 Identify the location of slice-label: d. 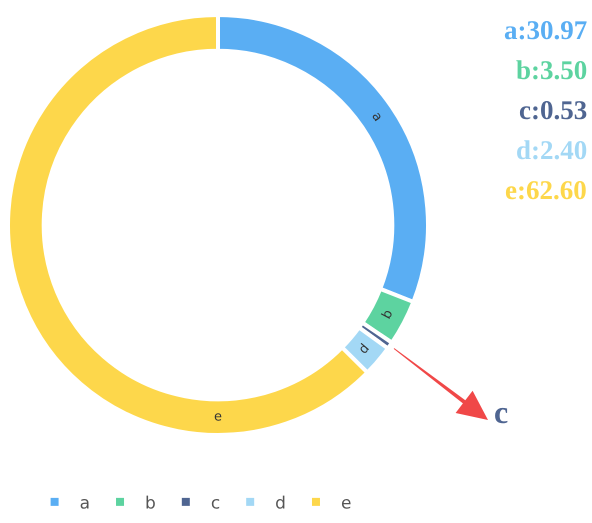
(364, 349).